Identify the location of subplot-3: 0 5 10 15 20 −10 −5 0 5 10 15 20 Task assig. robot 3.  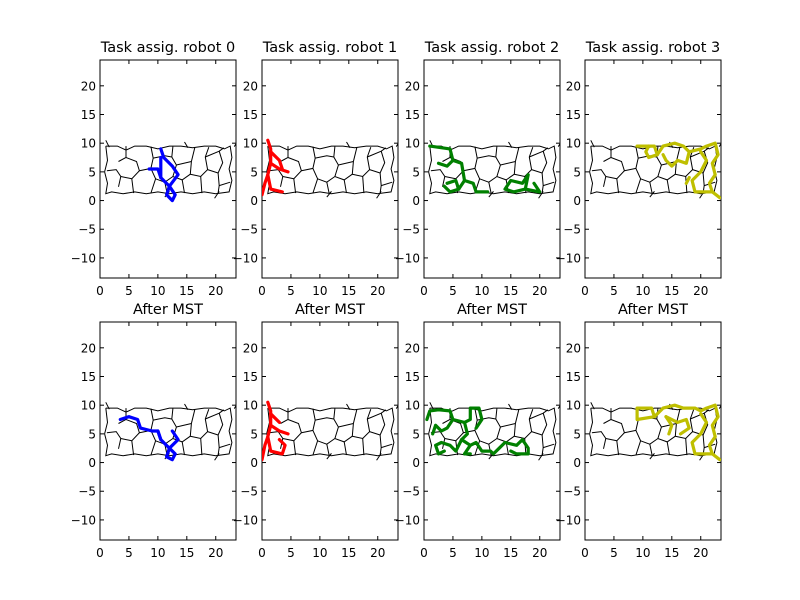
(639, 169).